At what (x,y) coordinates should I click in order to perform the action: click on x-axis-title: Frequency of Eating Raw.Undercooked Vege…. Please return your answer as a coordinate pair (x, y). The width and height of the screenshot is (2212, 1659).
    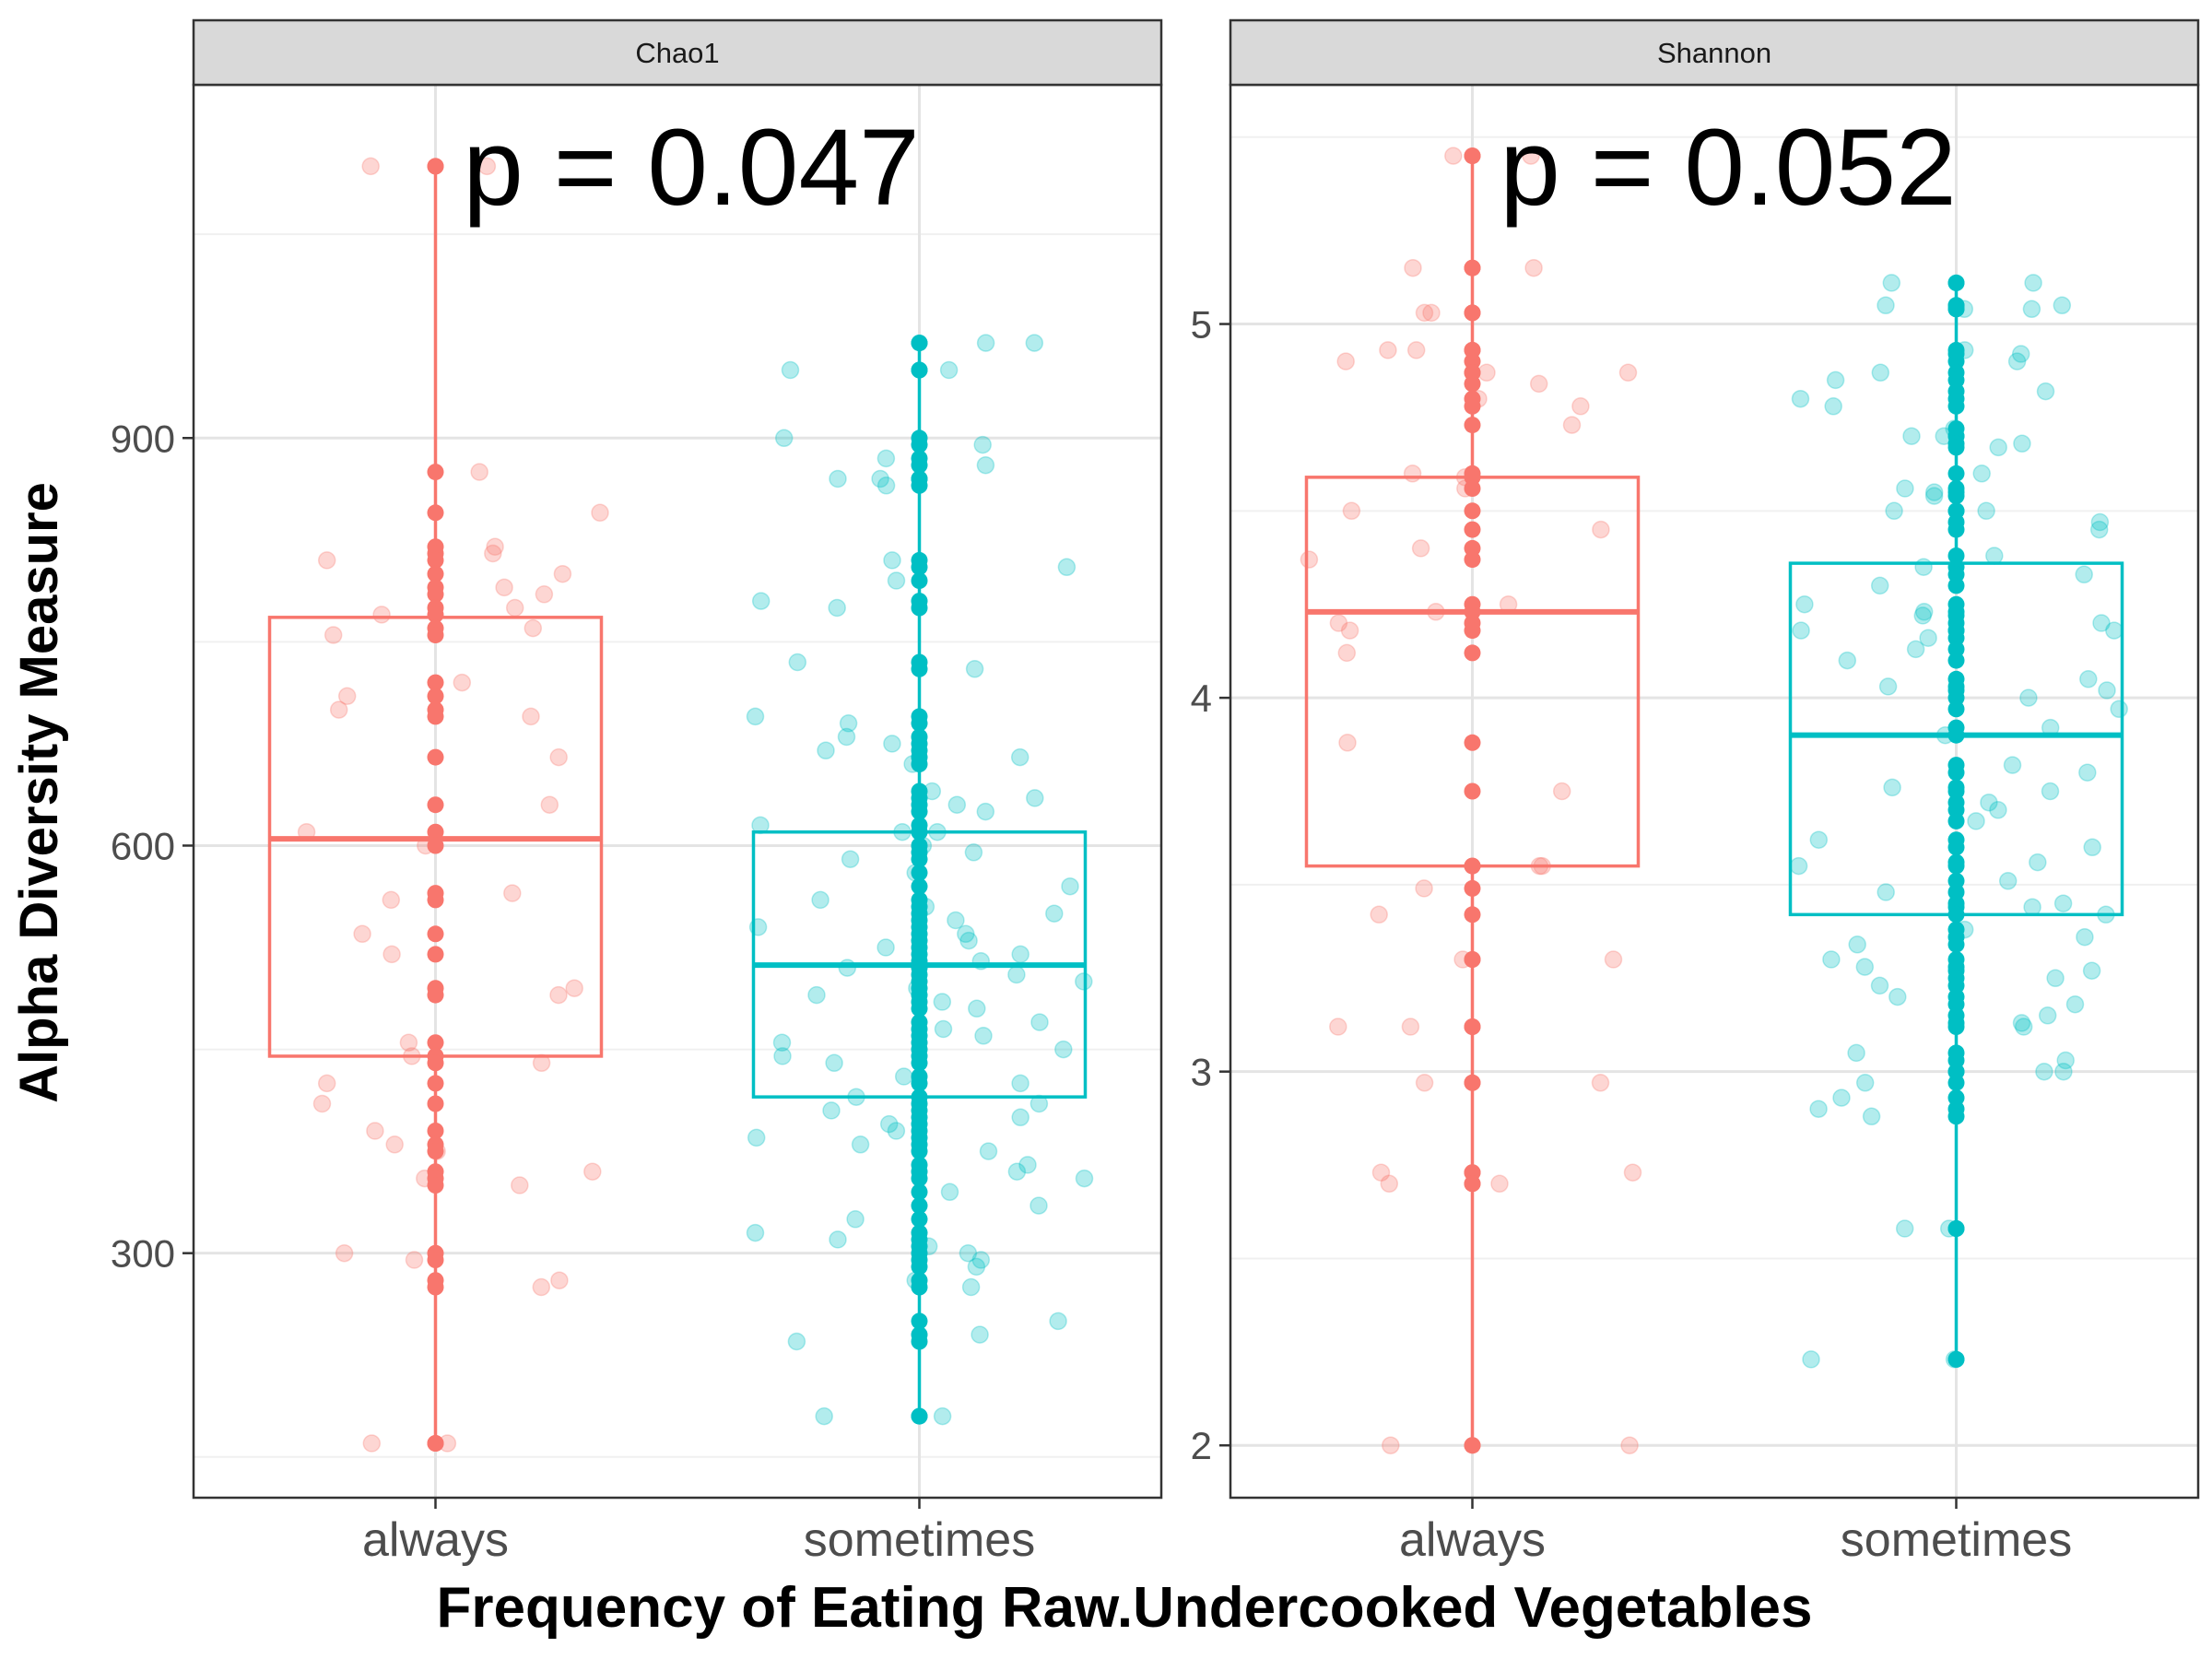
    Looking at the image, I should click on (1125, 1608).